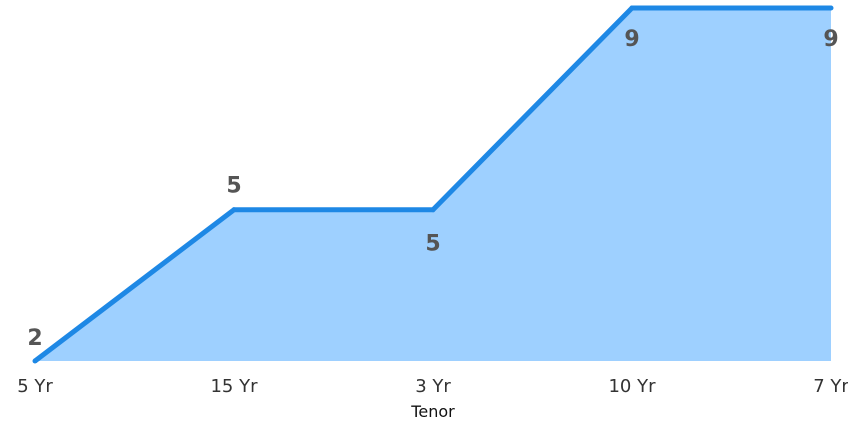 The height and width of the screenshot is (424, 848). I want to click on x-tick-label: 7 Yr, so click(830, 386).